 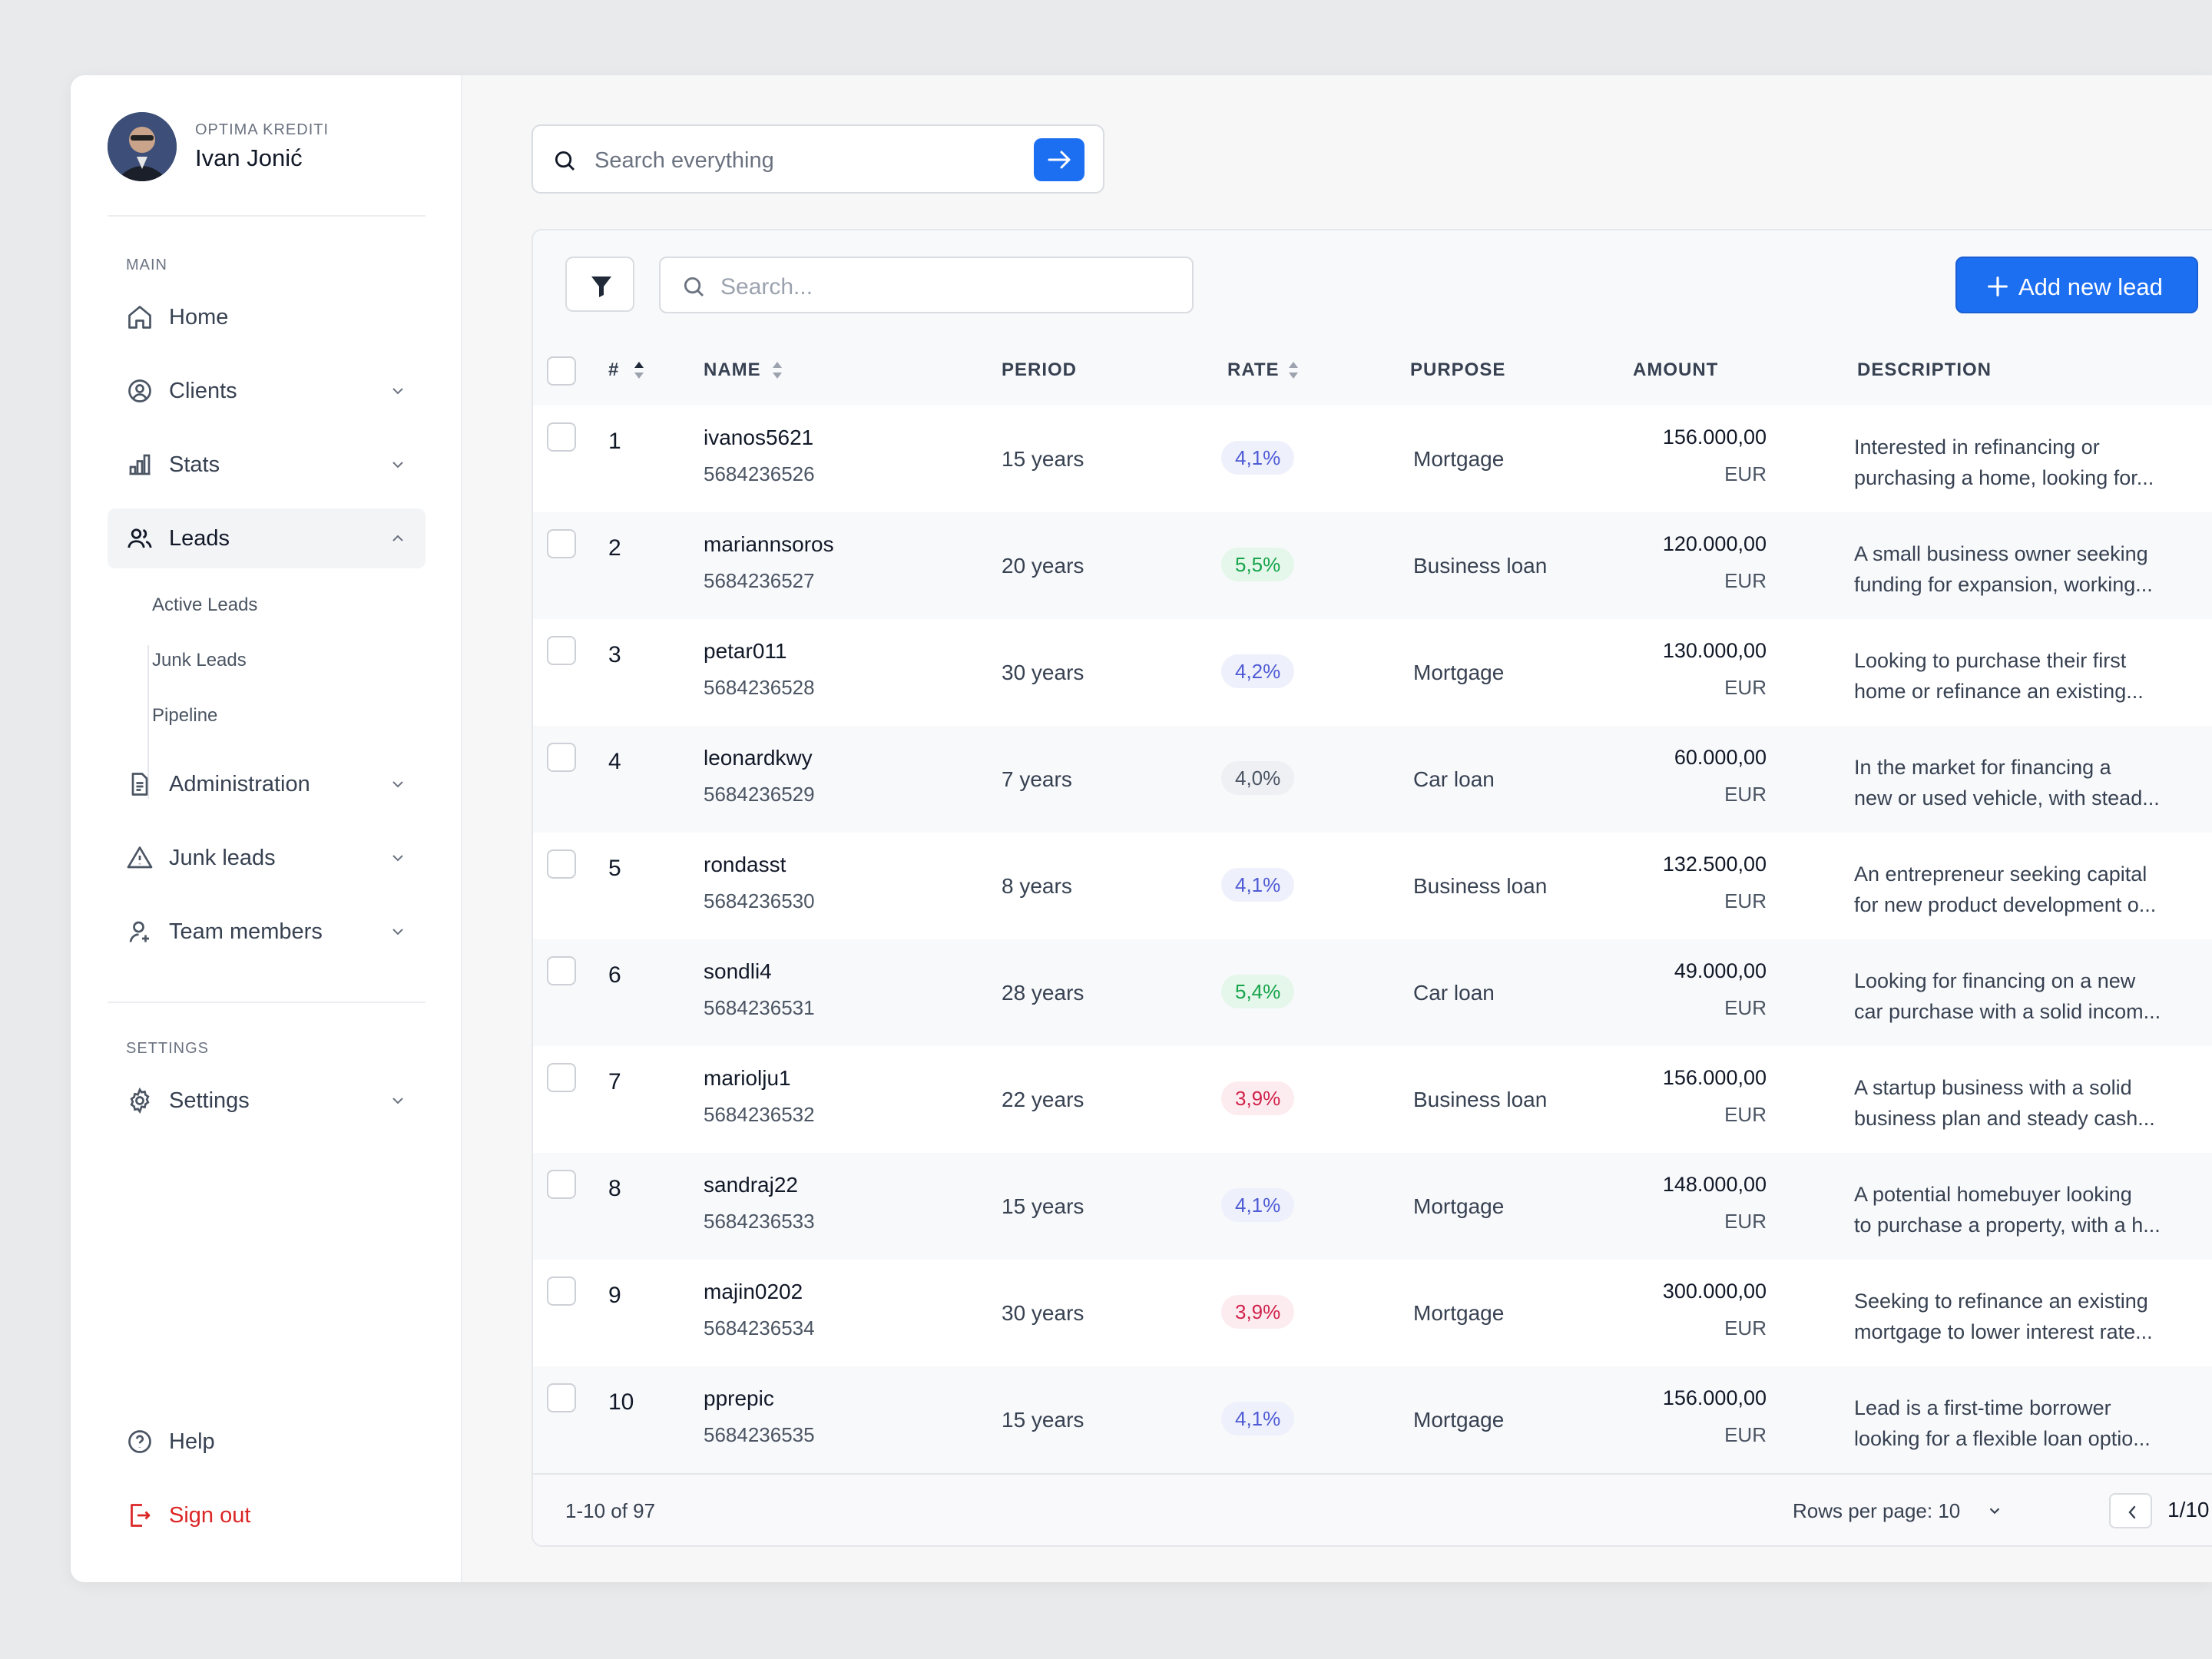 I want to click on lead-purpose: Mortgage, so click(x=1459, y=1420).